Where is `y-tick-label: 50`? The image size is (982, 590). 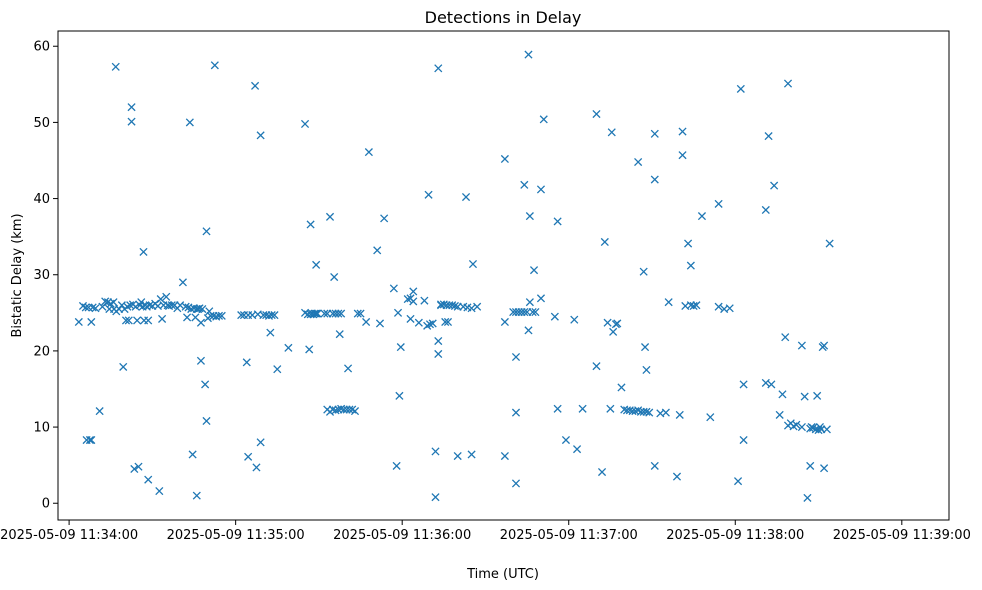
y-tick-label: 50 is located at coordinates (41, 123).